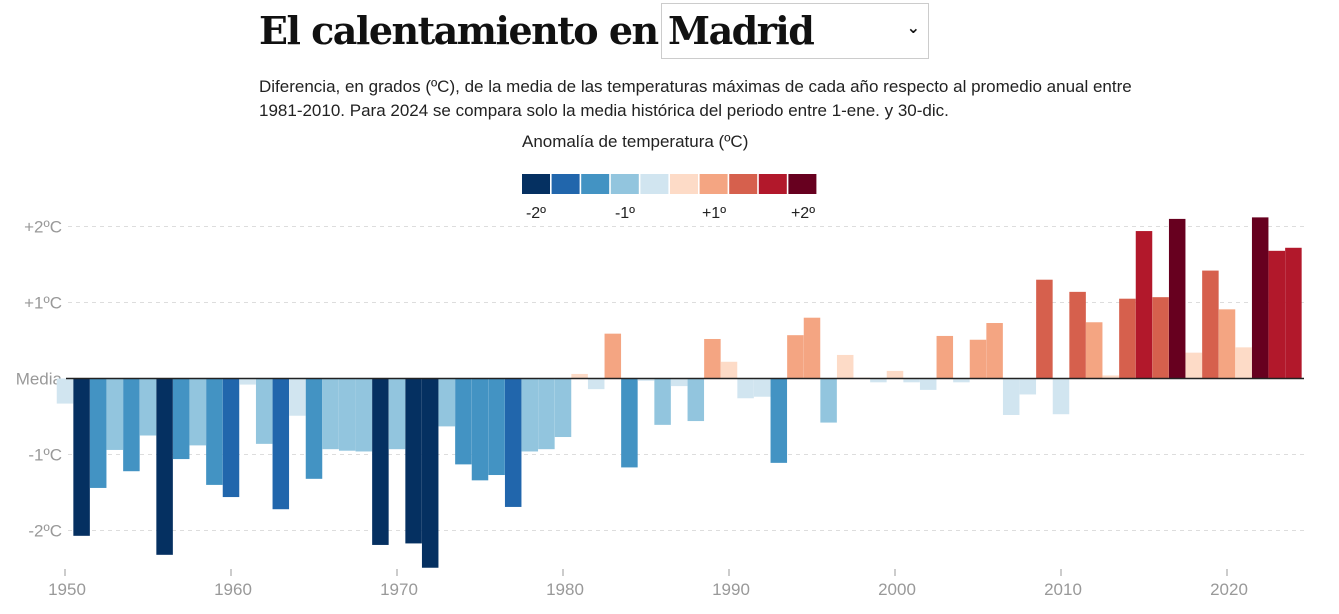 Image resolution: width=1339 pixels, height=614 pixels. I want to click on bar-1964, so click(297, 397).